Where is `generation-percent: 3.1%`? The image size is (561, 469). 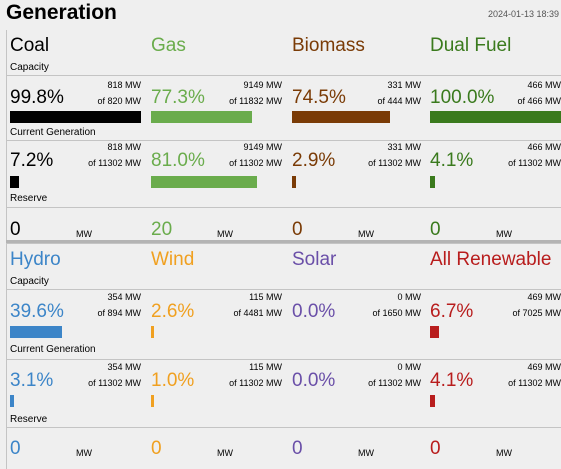 generation-percent: 3.1% is located at coordinates (32, 380).